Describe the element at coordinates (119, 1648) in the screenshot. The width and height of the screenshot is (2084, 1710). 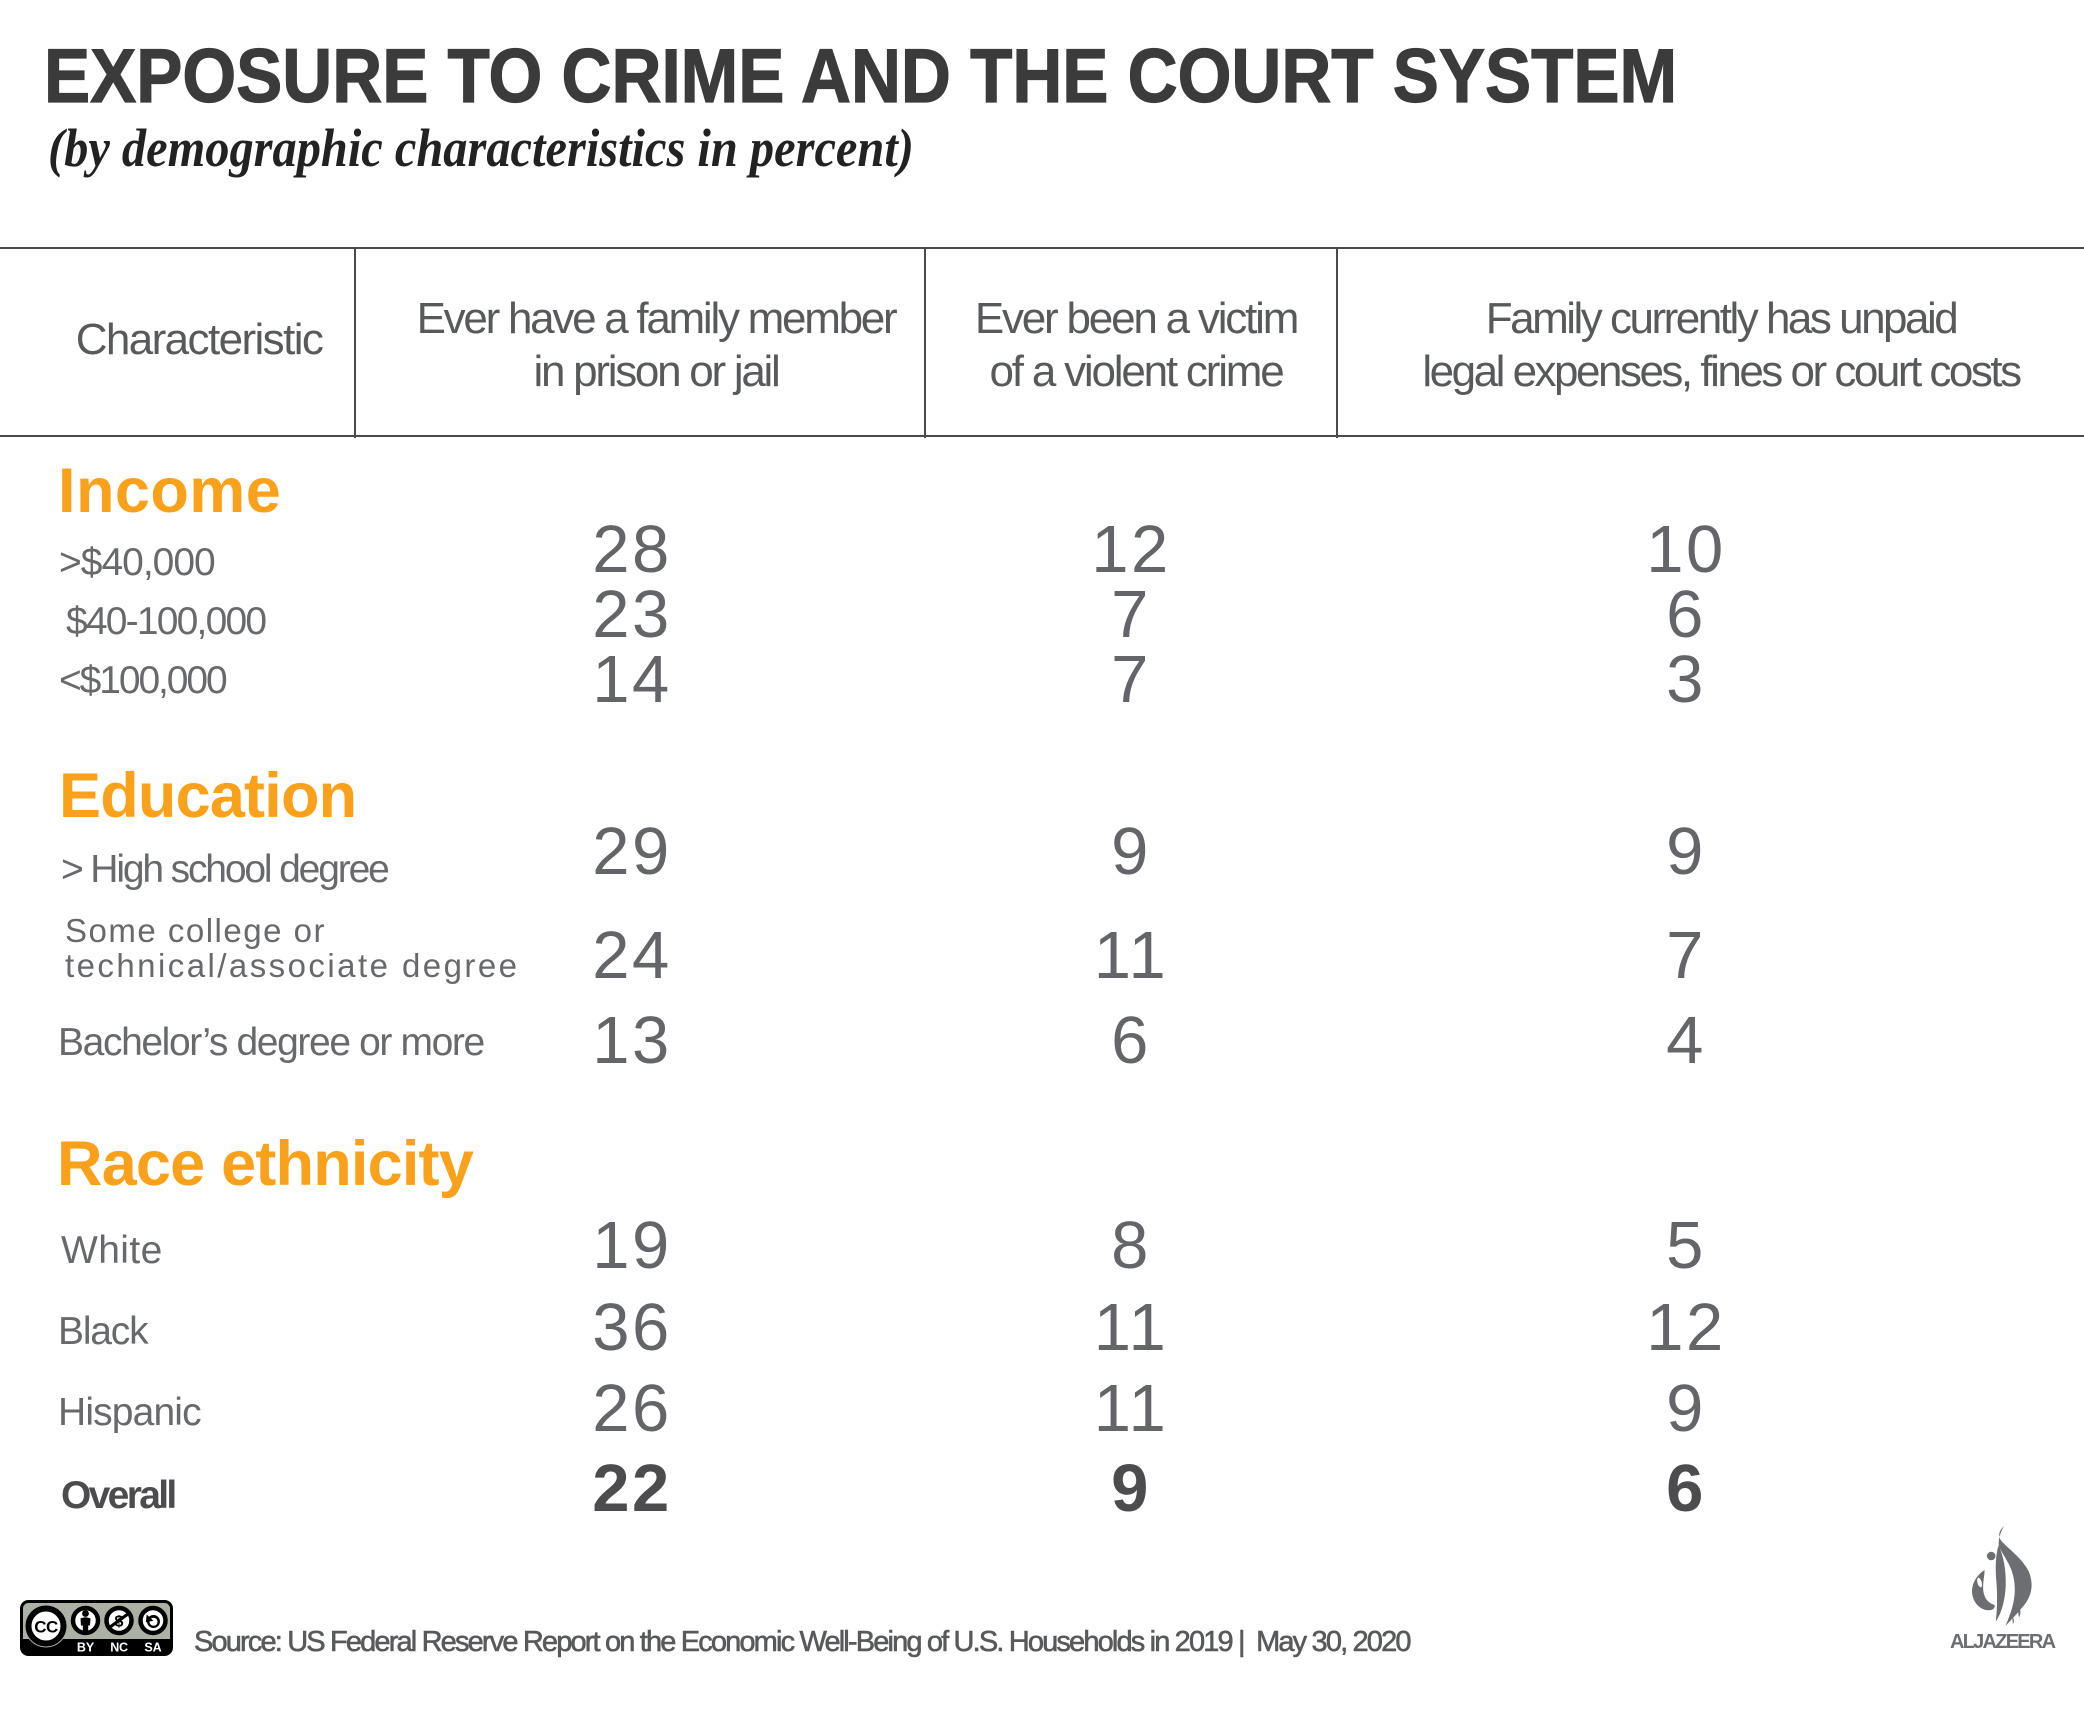
I see `svg-text: NC` at that location.